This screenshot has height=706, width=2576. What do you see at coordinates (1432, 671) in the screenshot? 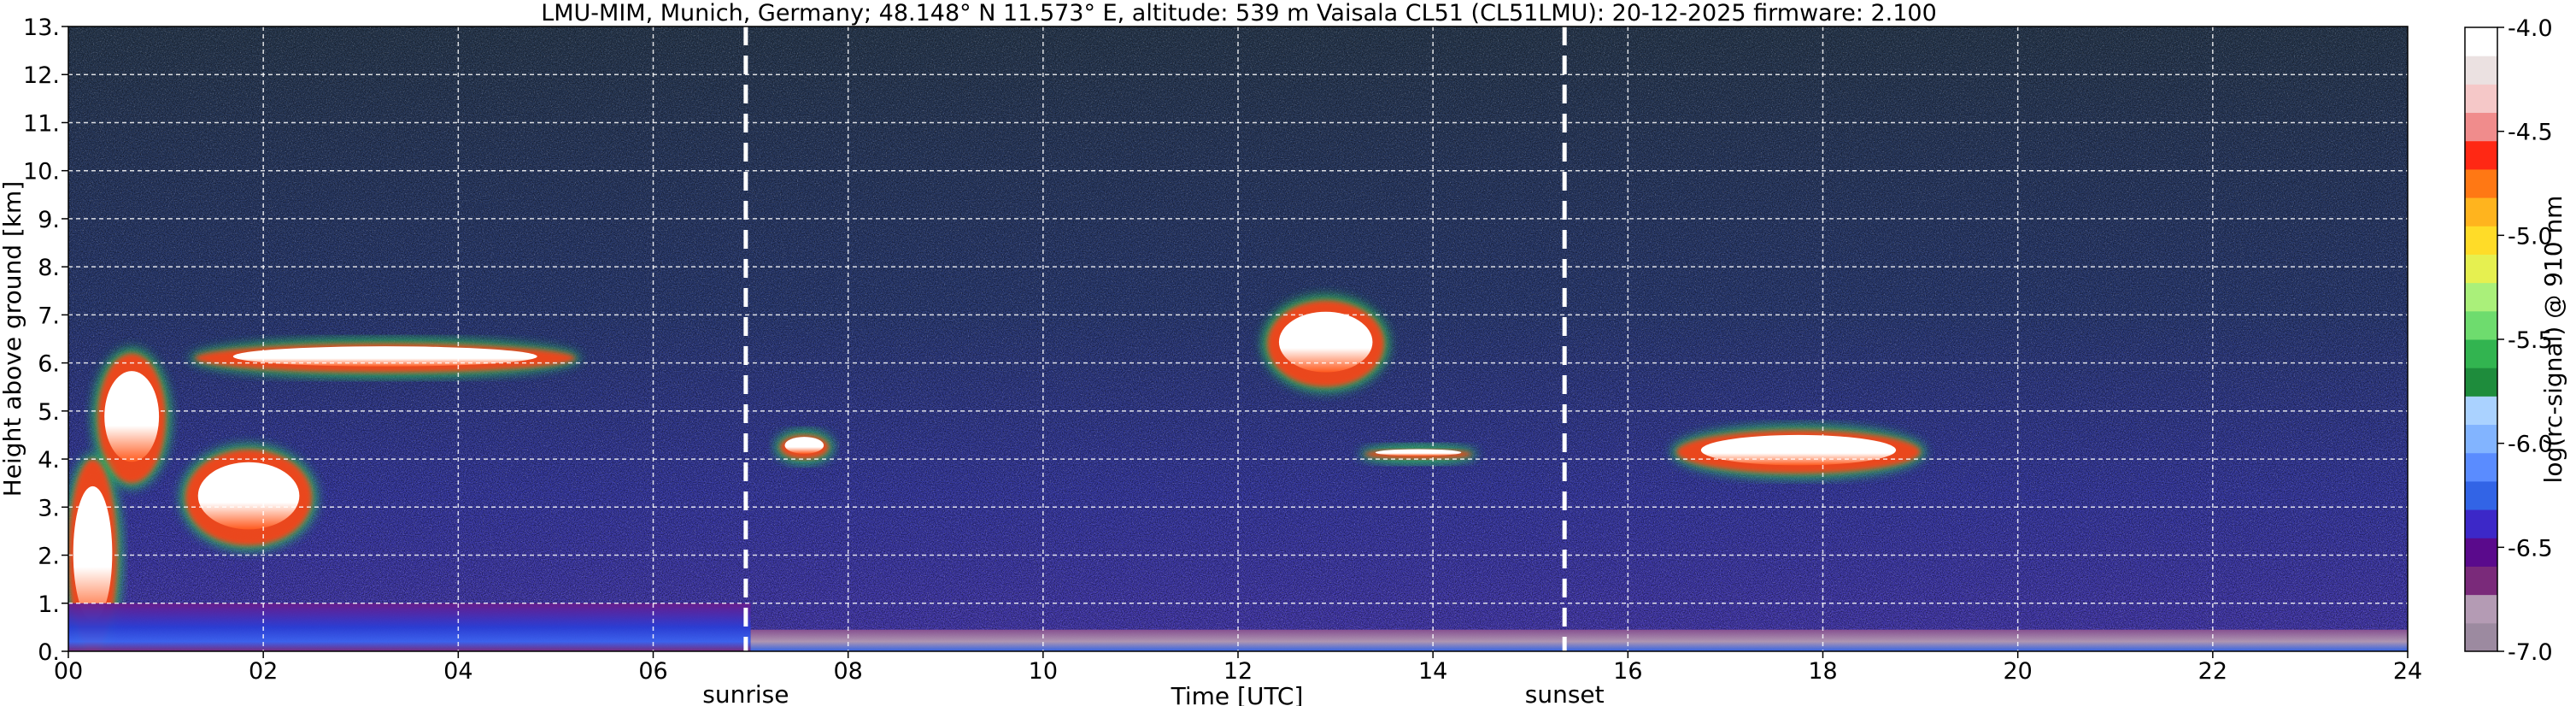
I see `x-tick-label-7: 14` at bounding box center [1432, 671].